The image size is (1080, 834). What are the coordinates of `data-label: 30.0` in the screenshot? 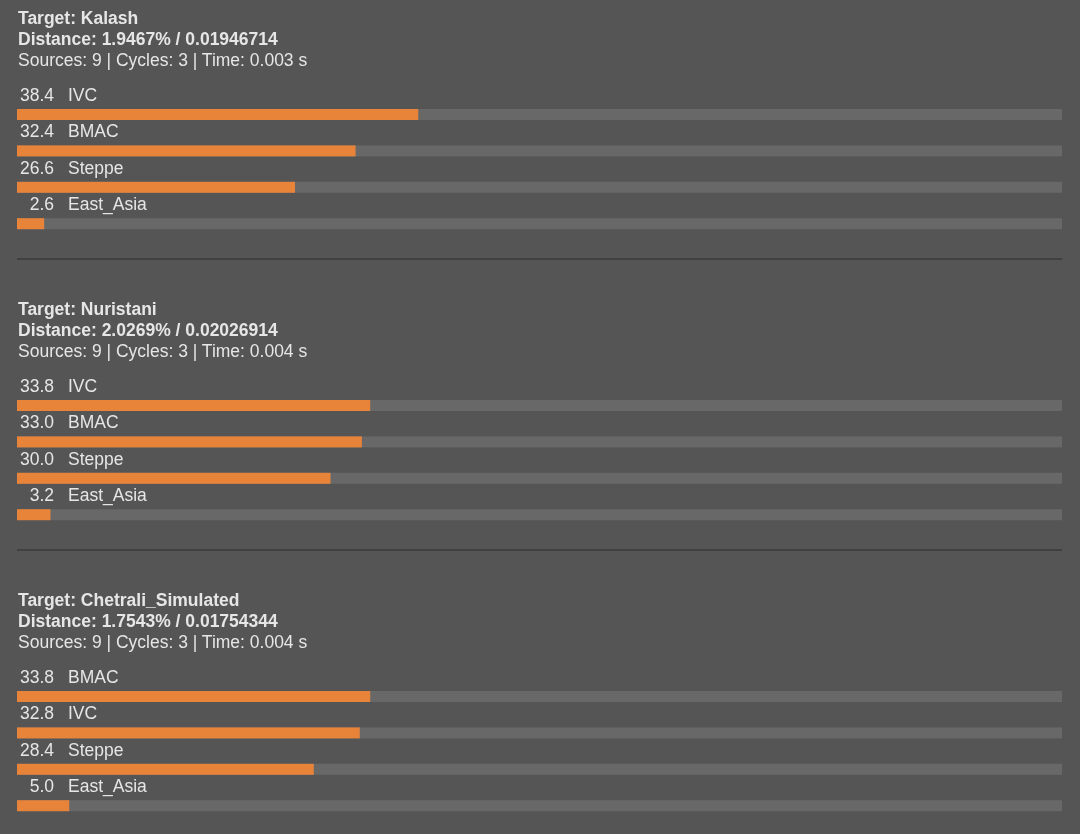 It's located at (37, 458).